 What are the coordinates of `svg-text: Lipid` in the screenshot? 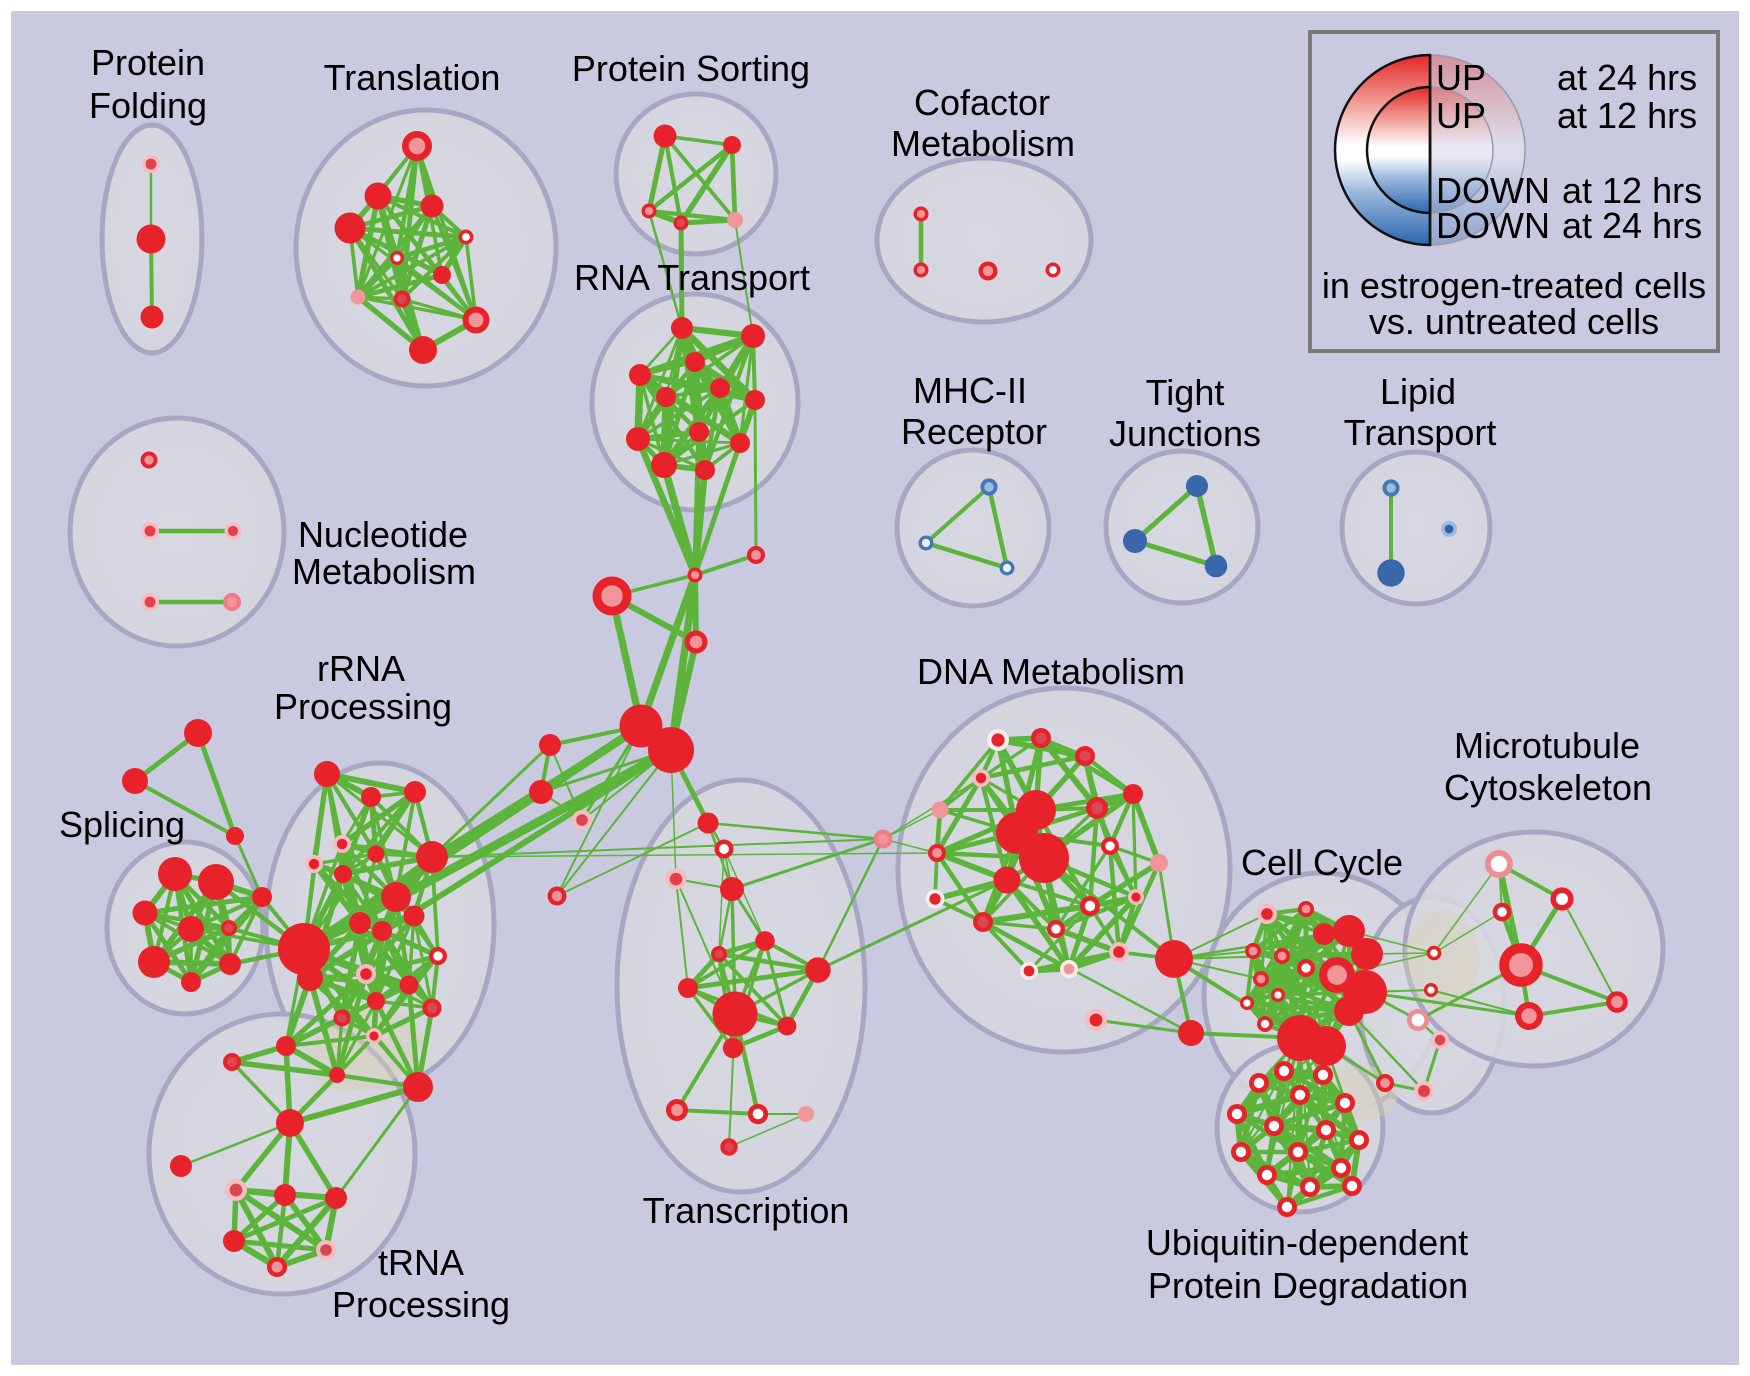 It's located at (1418, 391).